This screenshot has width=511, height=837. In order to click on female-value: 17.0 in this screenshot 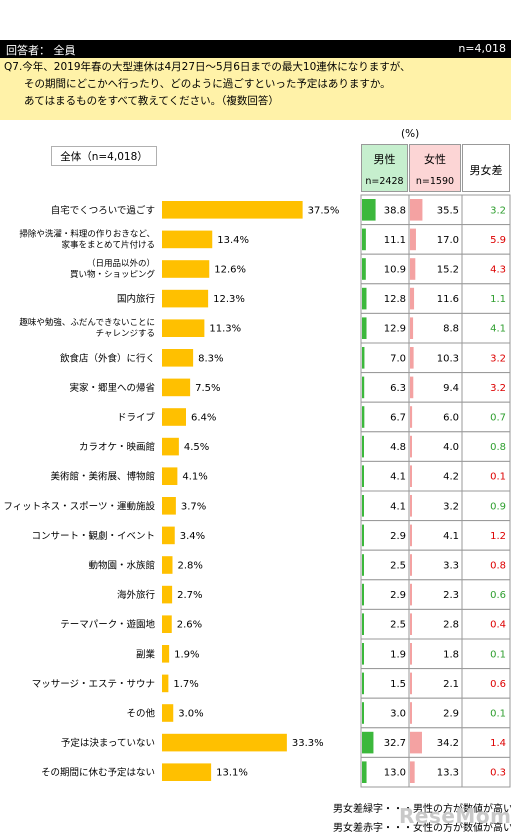, I will do `click(448, 240)`.